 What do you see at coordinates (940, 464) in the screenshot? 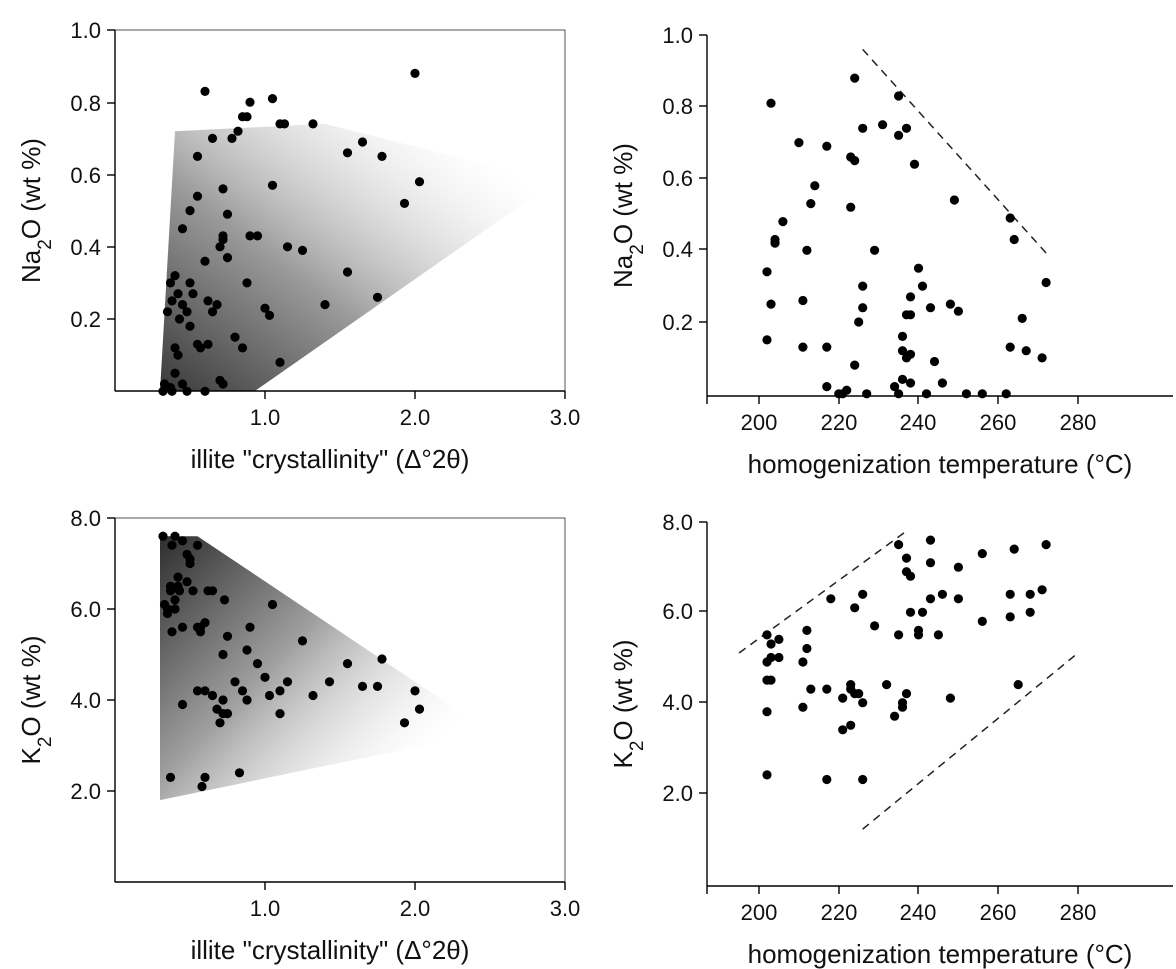
I see `x-axis-title: homogenization temperature (°C)` at bounding box center [940, 464].